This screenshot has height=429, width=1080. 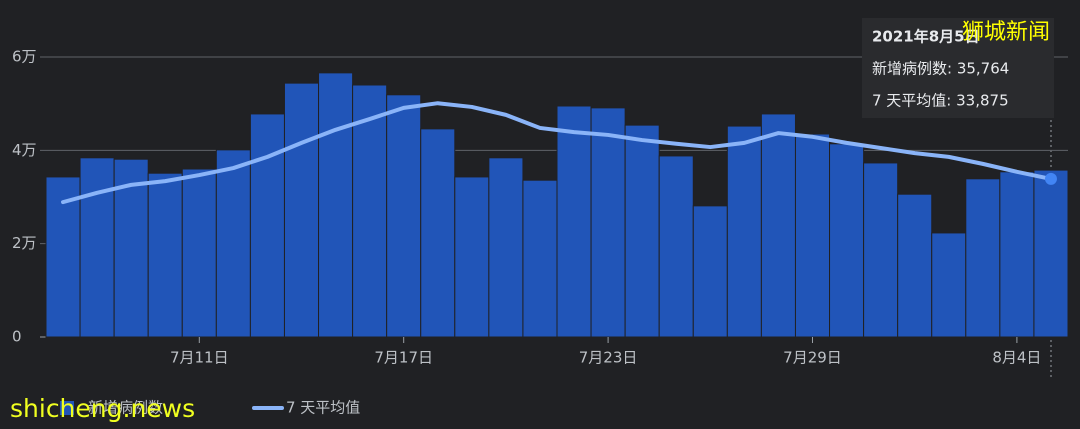 What do you see at coordinates (210, 408) in the screenshot?
I see `legend: 新增病例数 7 天平均值` at bounding box center [210, 408].